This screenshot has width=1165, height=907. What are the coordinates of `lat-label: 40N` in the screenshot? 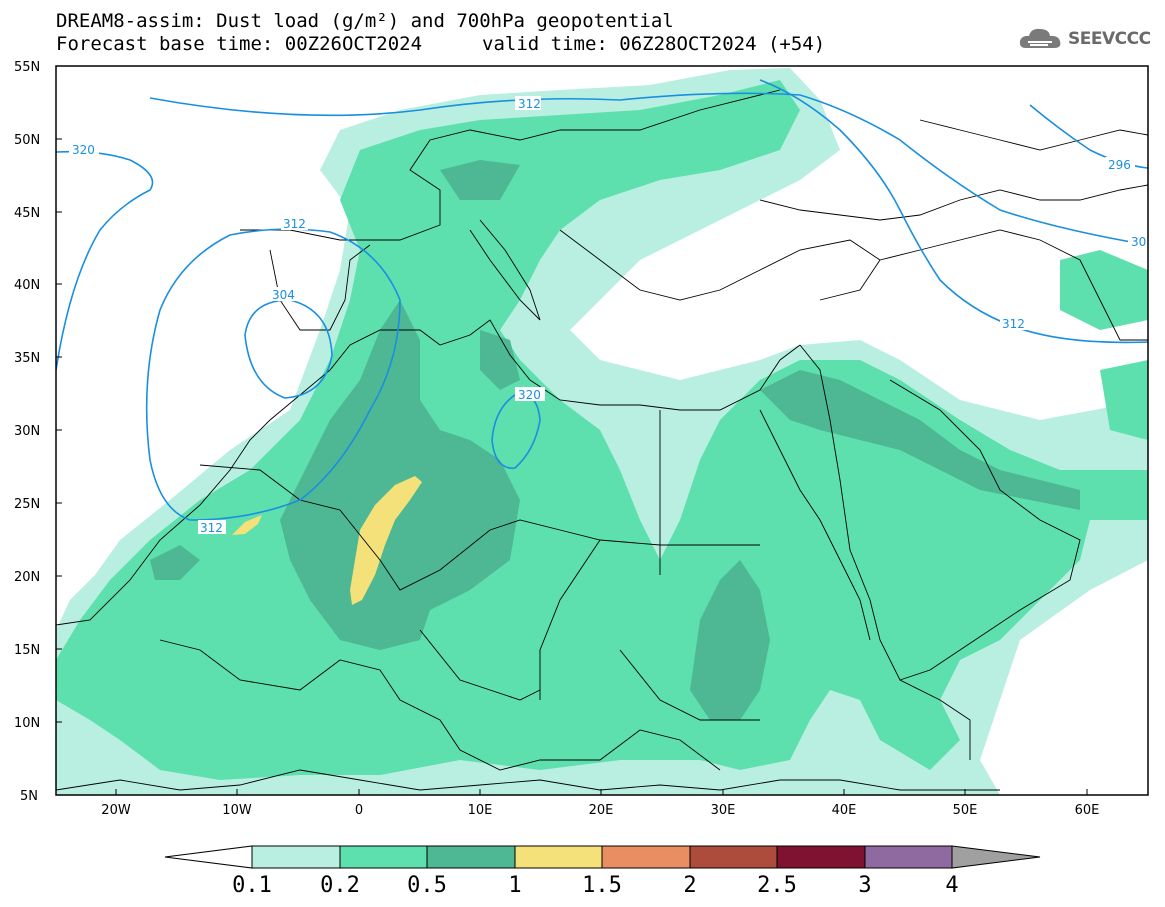 It's located at (27, 285).